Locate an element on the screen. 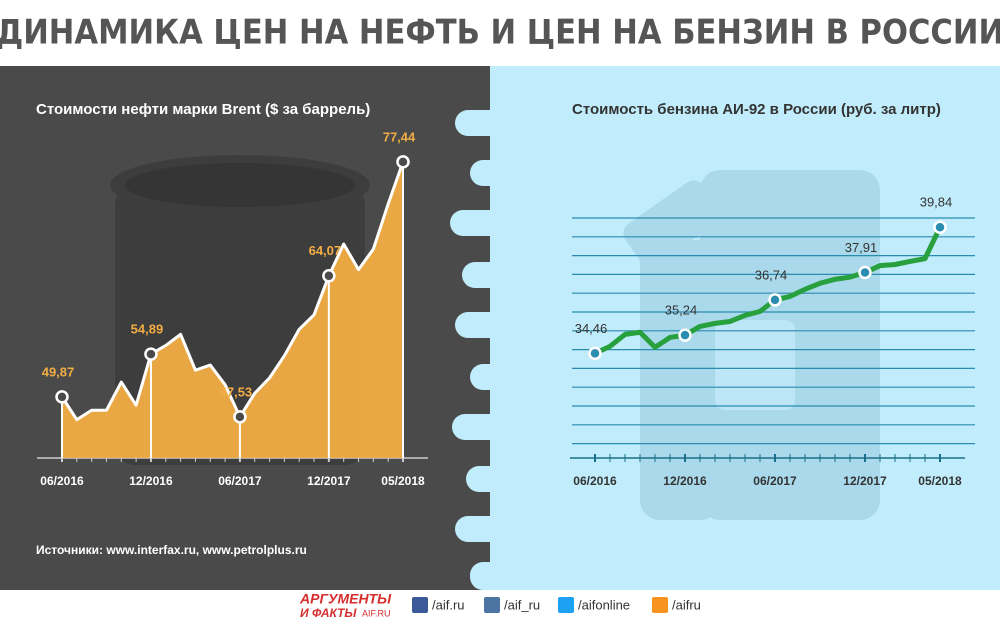 The image size is (1000, 627). value-label: 39,84 is located at coordinates (936, 202).